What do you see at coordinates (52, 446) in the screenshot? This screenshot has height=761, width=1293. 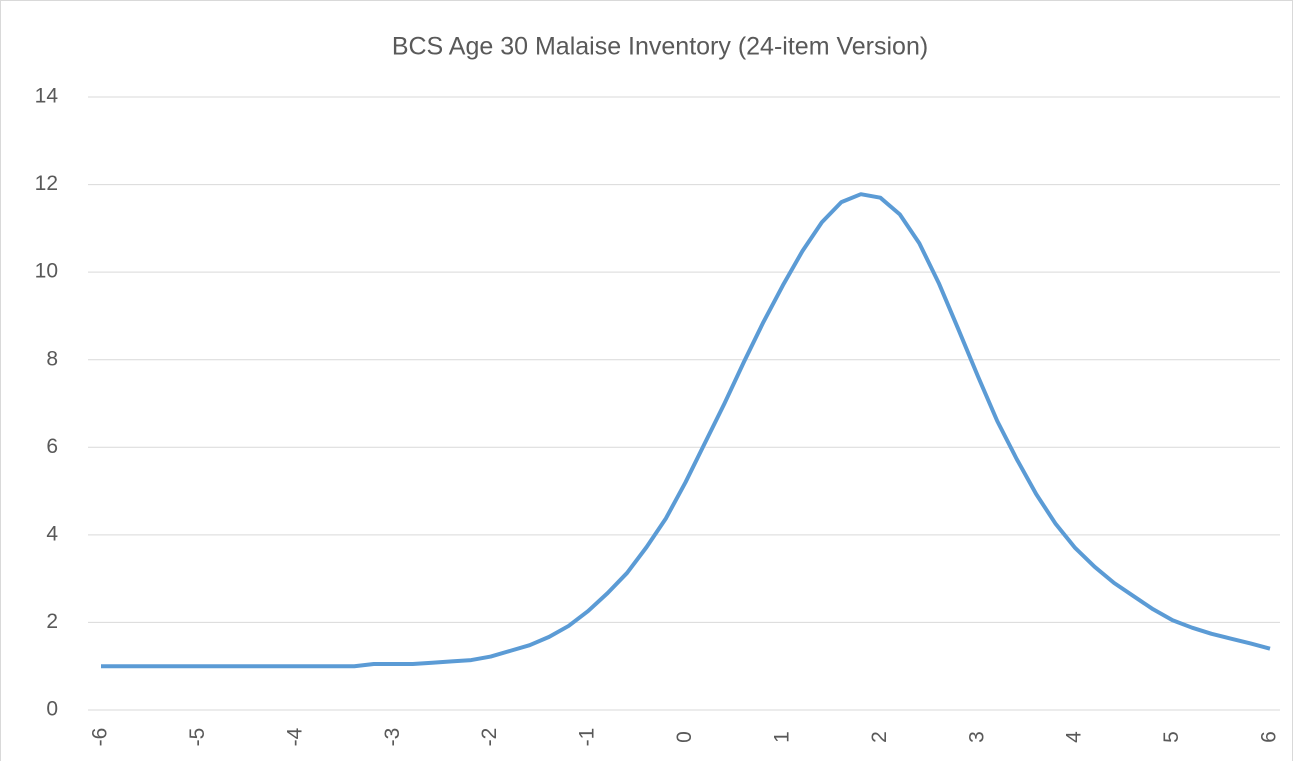 I see `y-tick-label: 6` at bounding box center [52, 446].